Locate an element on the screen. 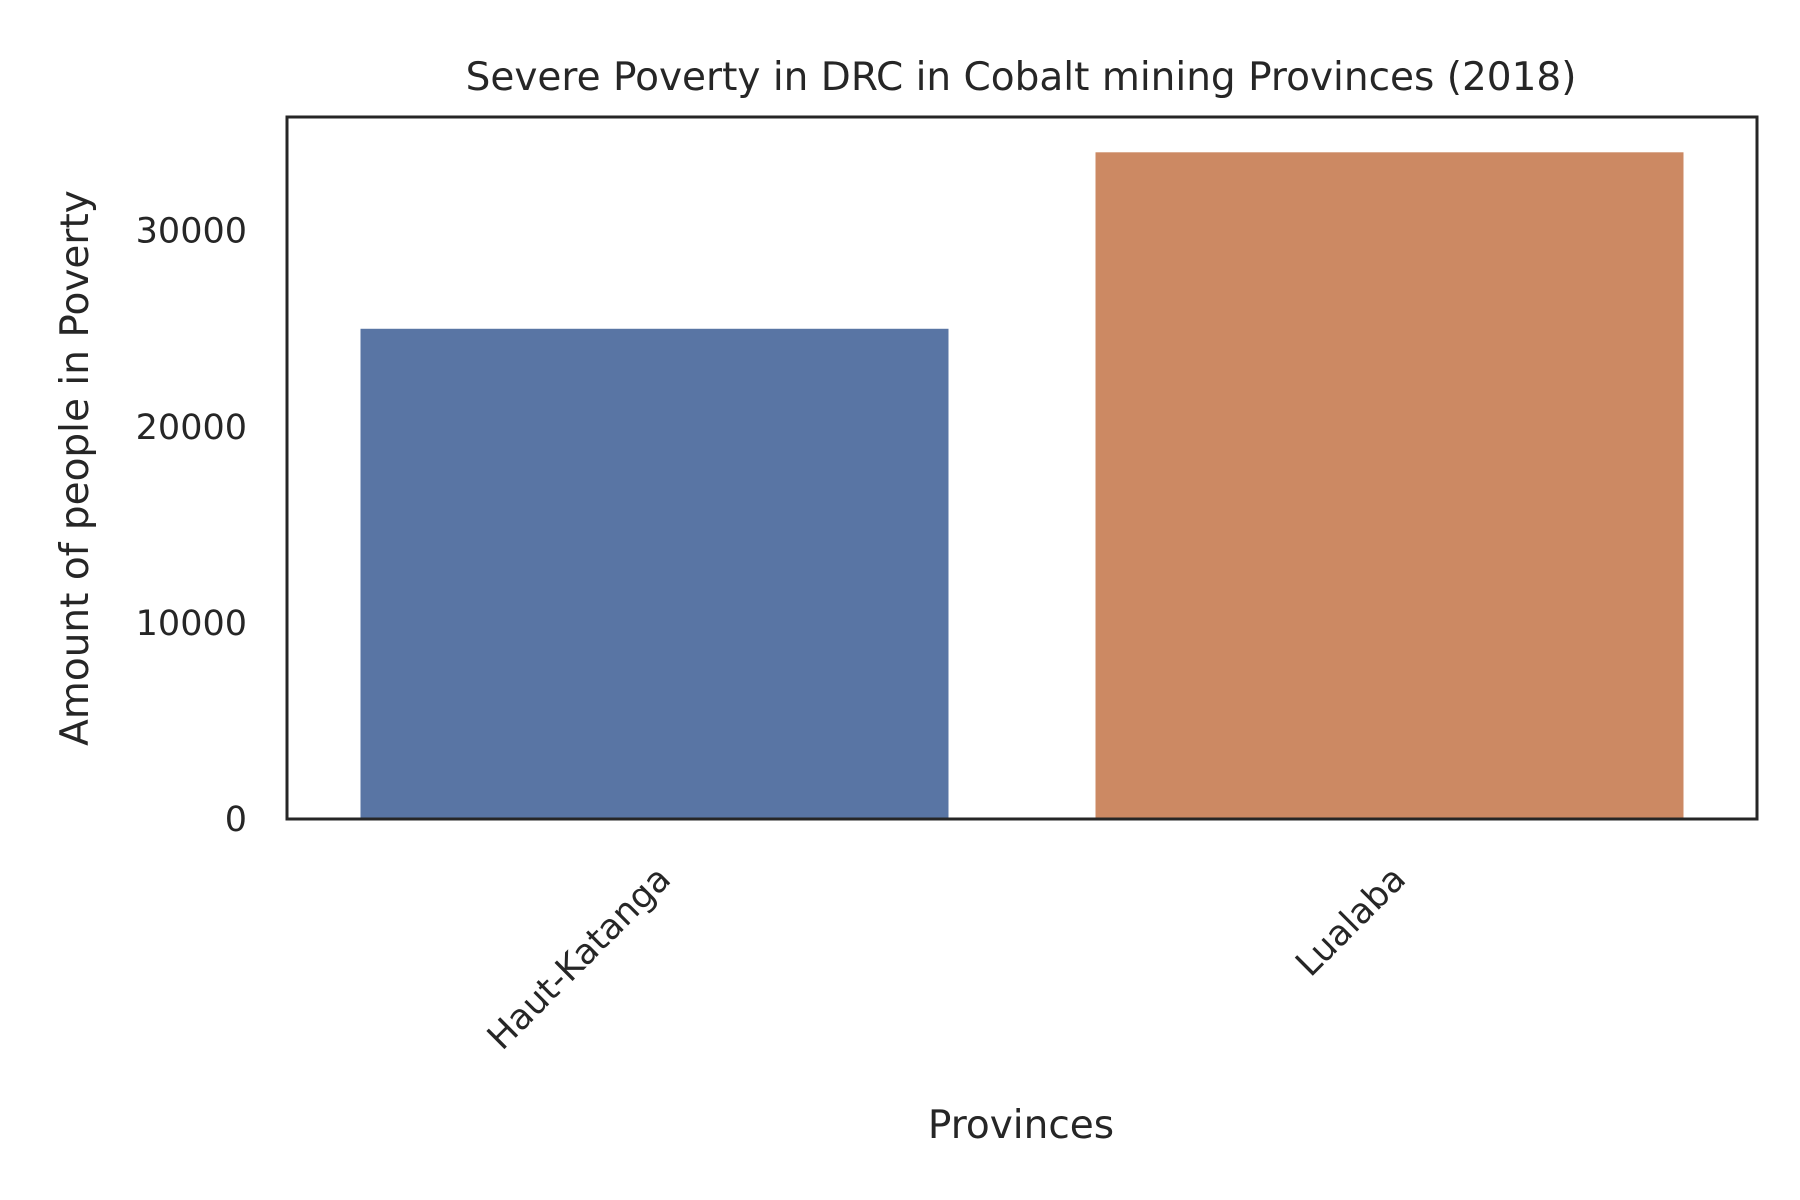 This screenshot has width=1800, height=1200. y-tick-label: 30000 is located at coordinates (191, 232).